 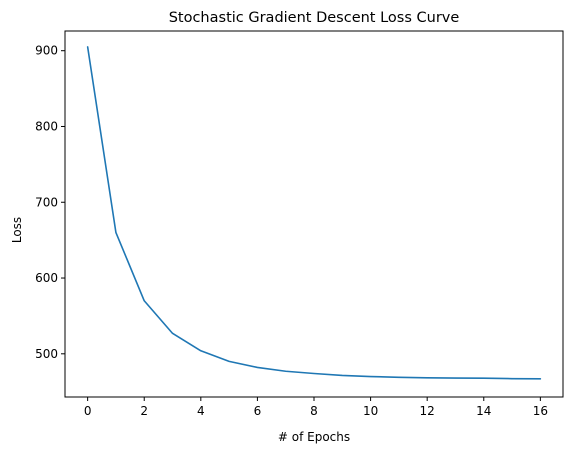 I want to click on x-tick-label: 14, so click(x=483, y=411).